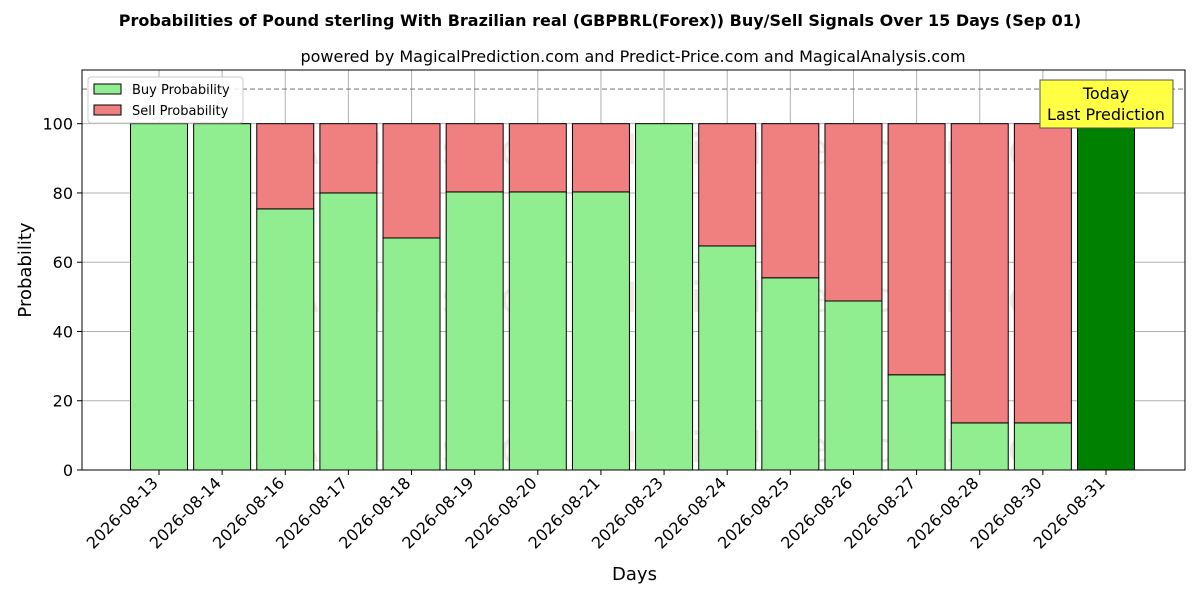  What do you see at coordinates (63, 193) in the screenshot?
I see `y-tick-label: 80` at bounding box center [63, 193].